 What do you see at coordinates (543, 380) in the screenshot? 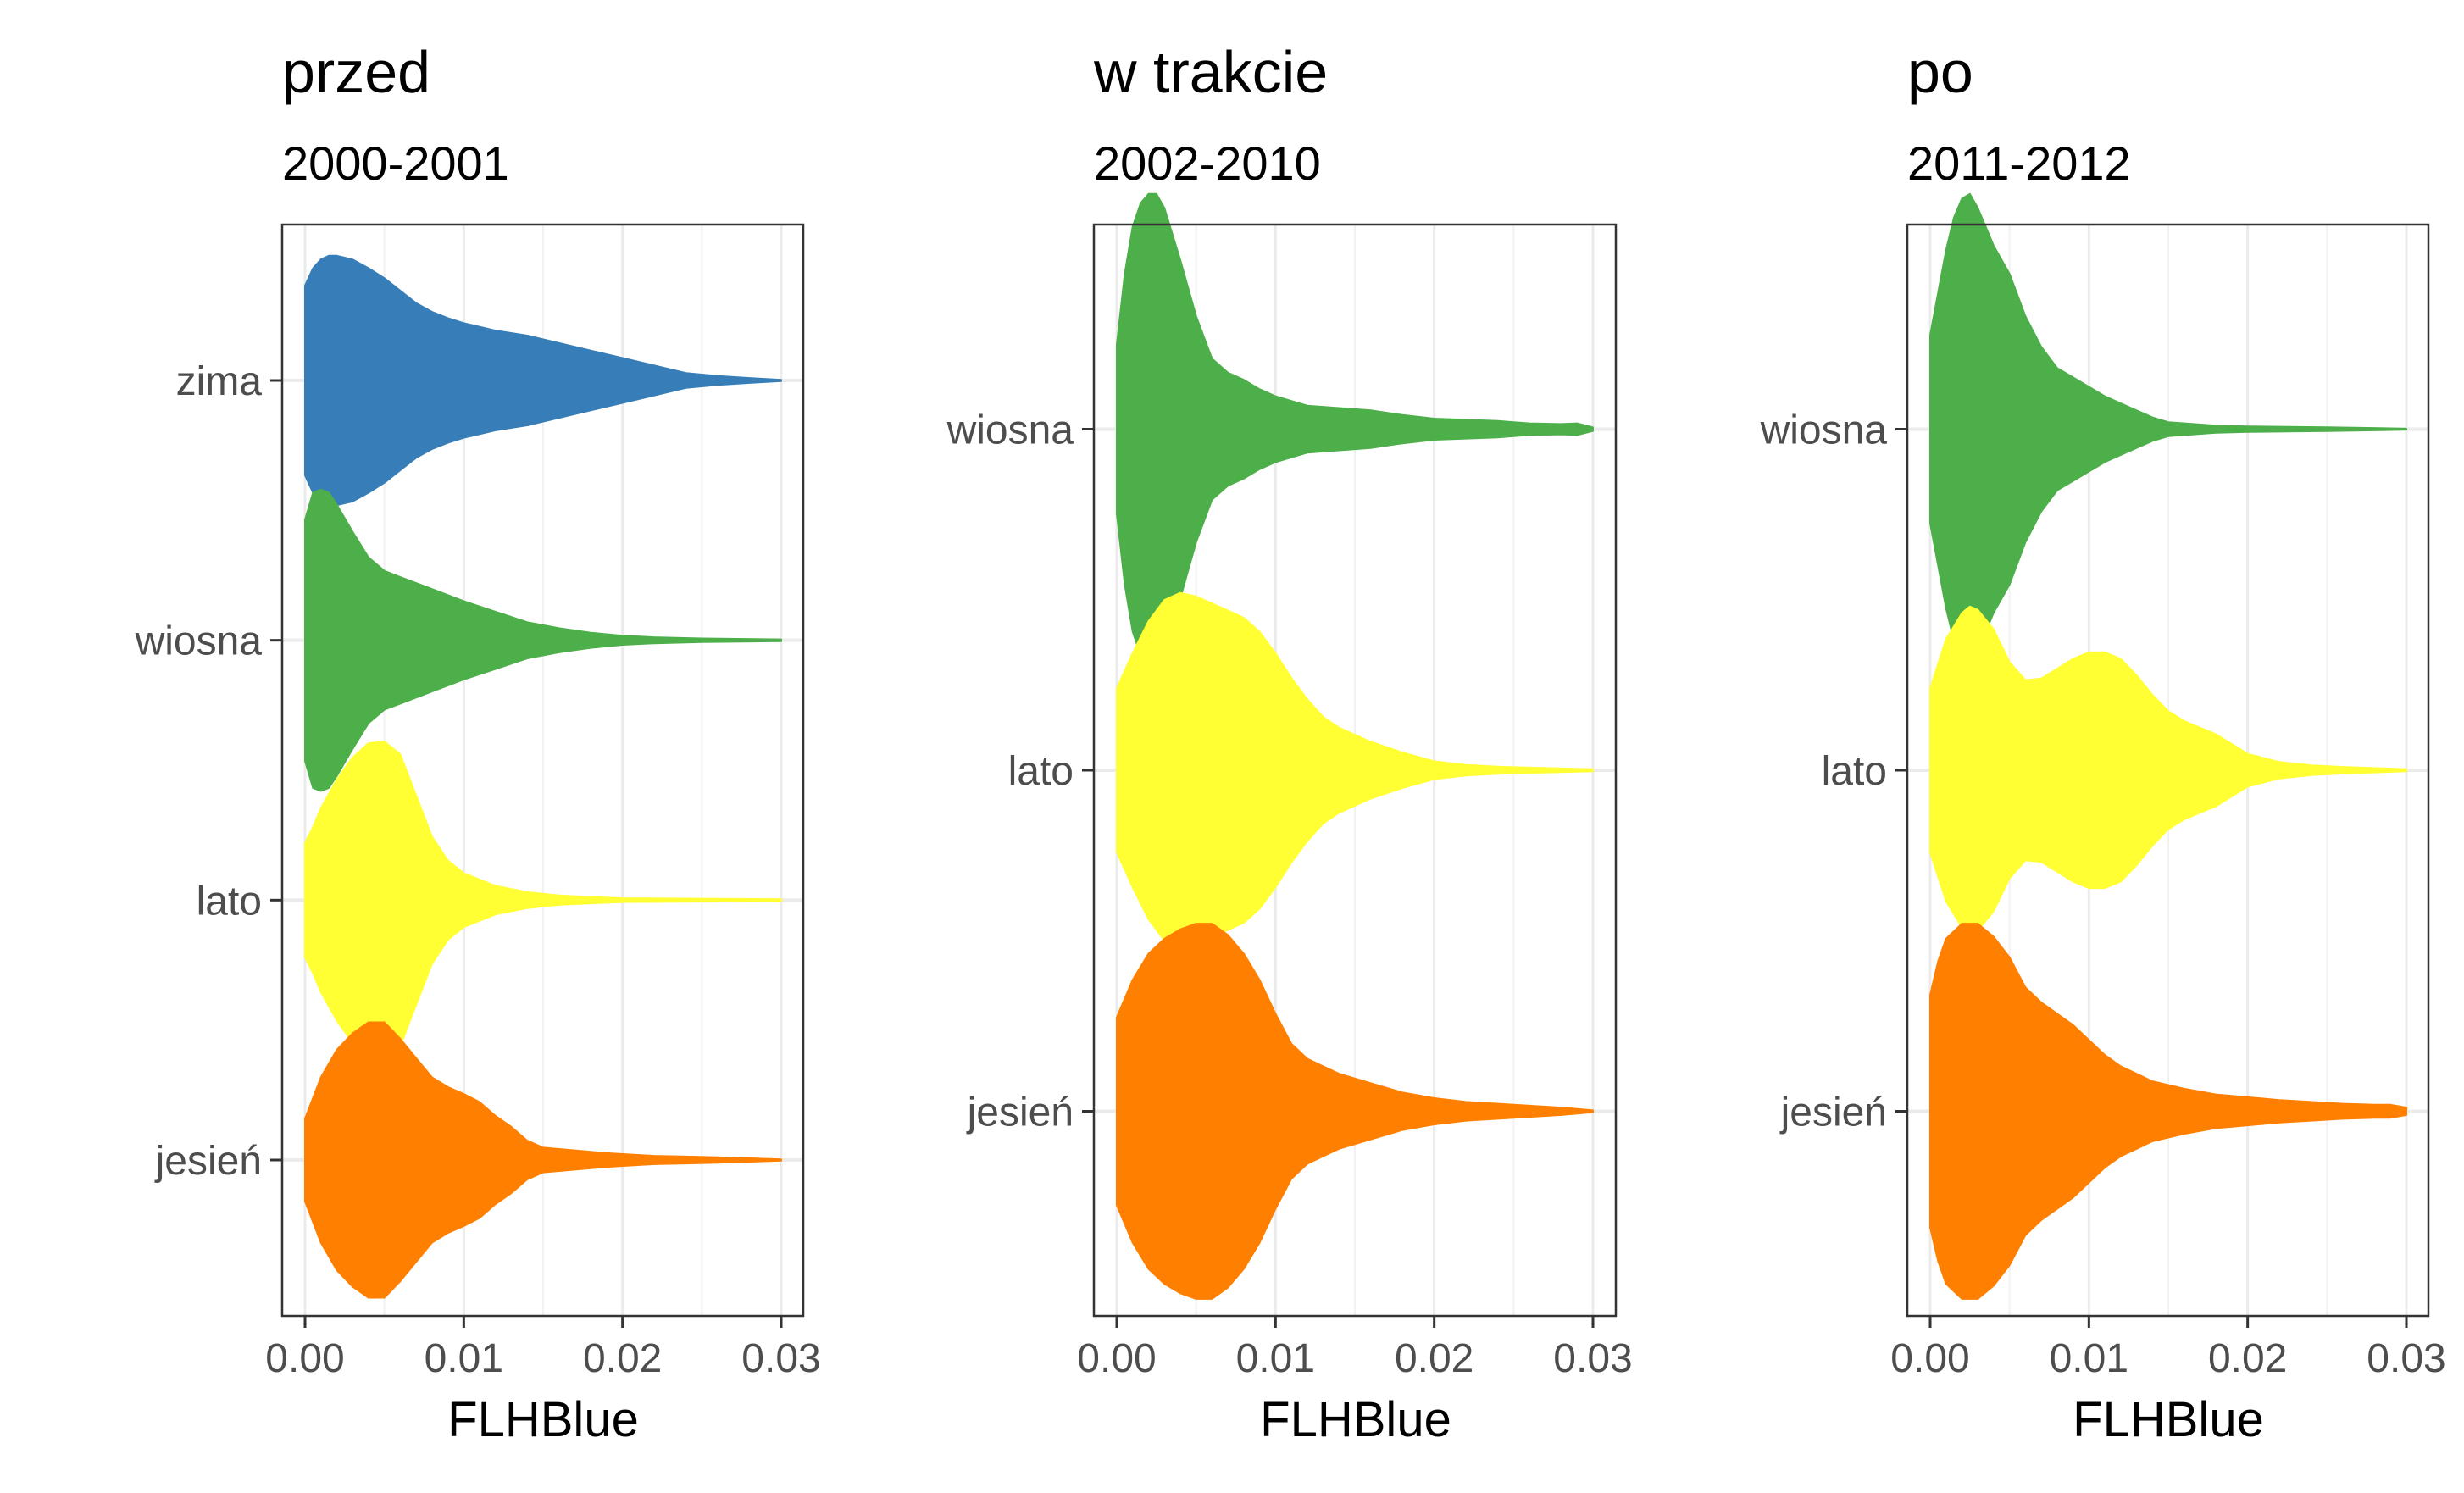
I see `violin-zima` at bounding box center [543, 380].